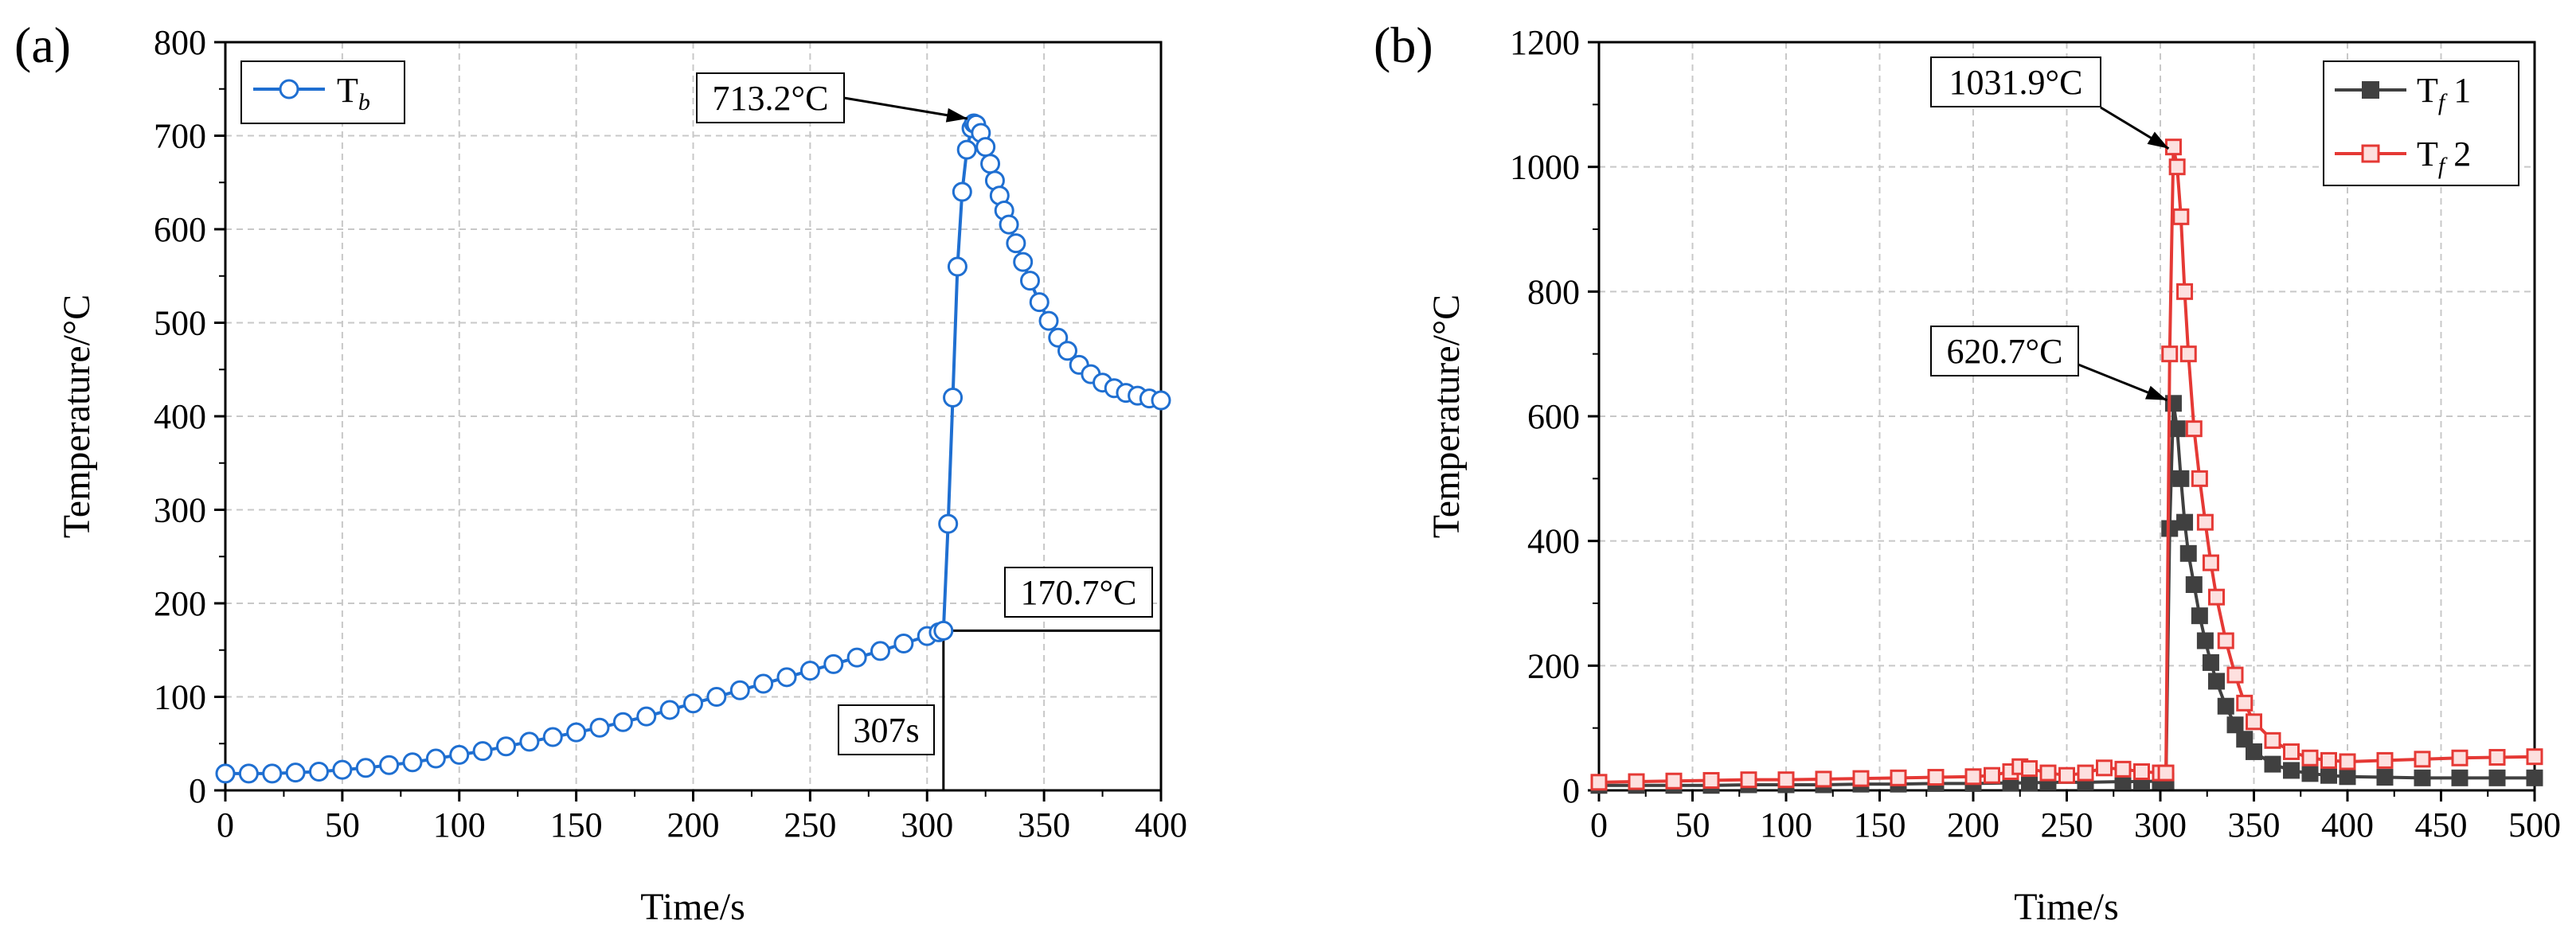 This screenshot has width=2576, height=940. I want to click on y-tick-label: 0, so click(1571, 790).